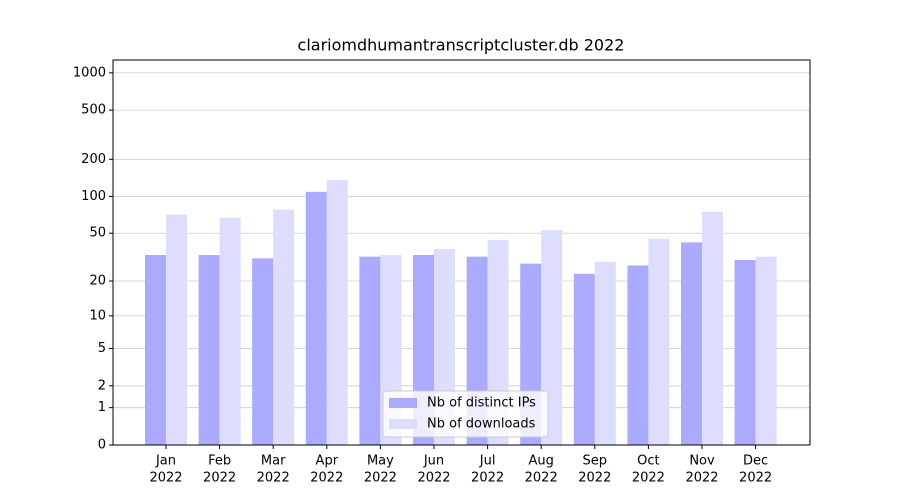  I want to click on x-tick-label: May, so click(380, 461).